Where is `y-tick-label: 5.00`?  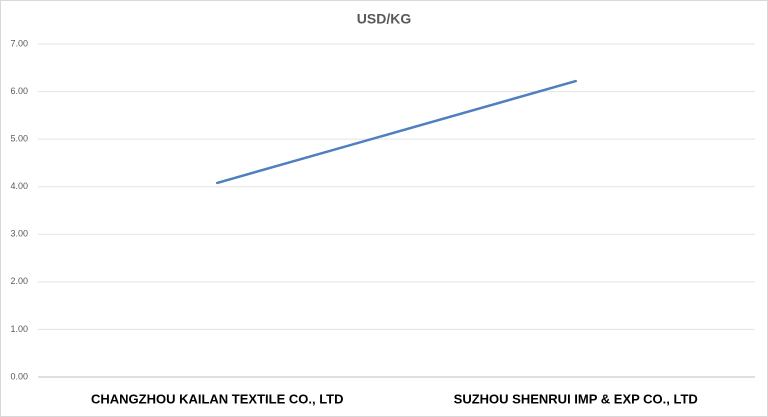
y-tick-label: 5.00 is located at coordinates (19, 139).